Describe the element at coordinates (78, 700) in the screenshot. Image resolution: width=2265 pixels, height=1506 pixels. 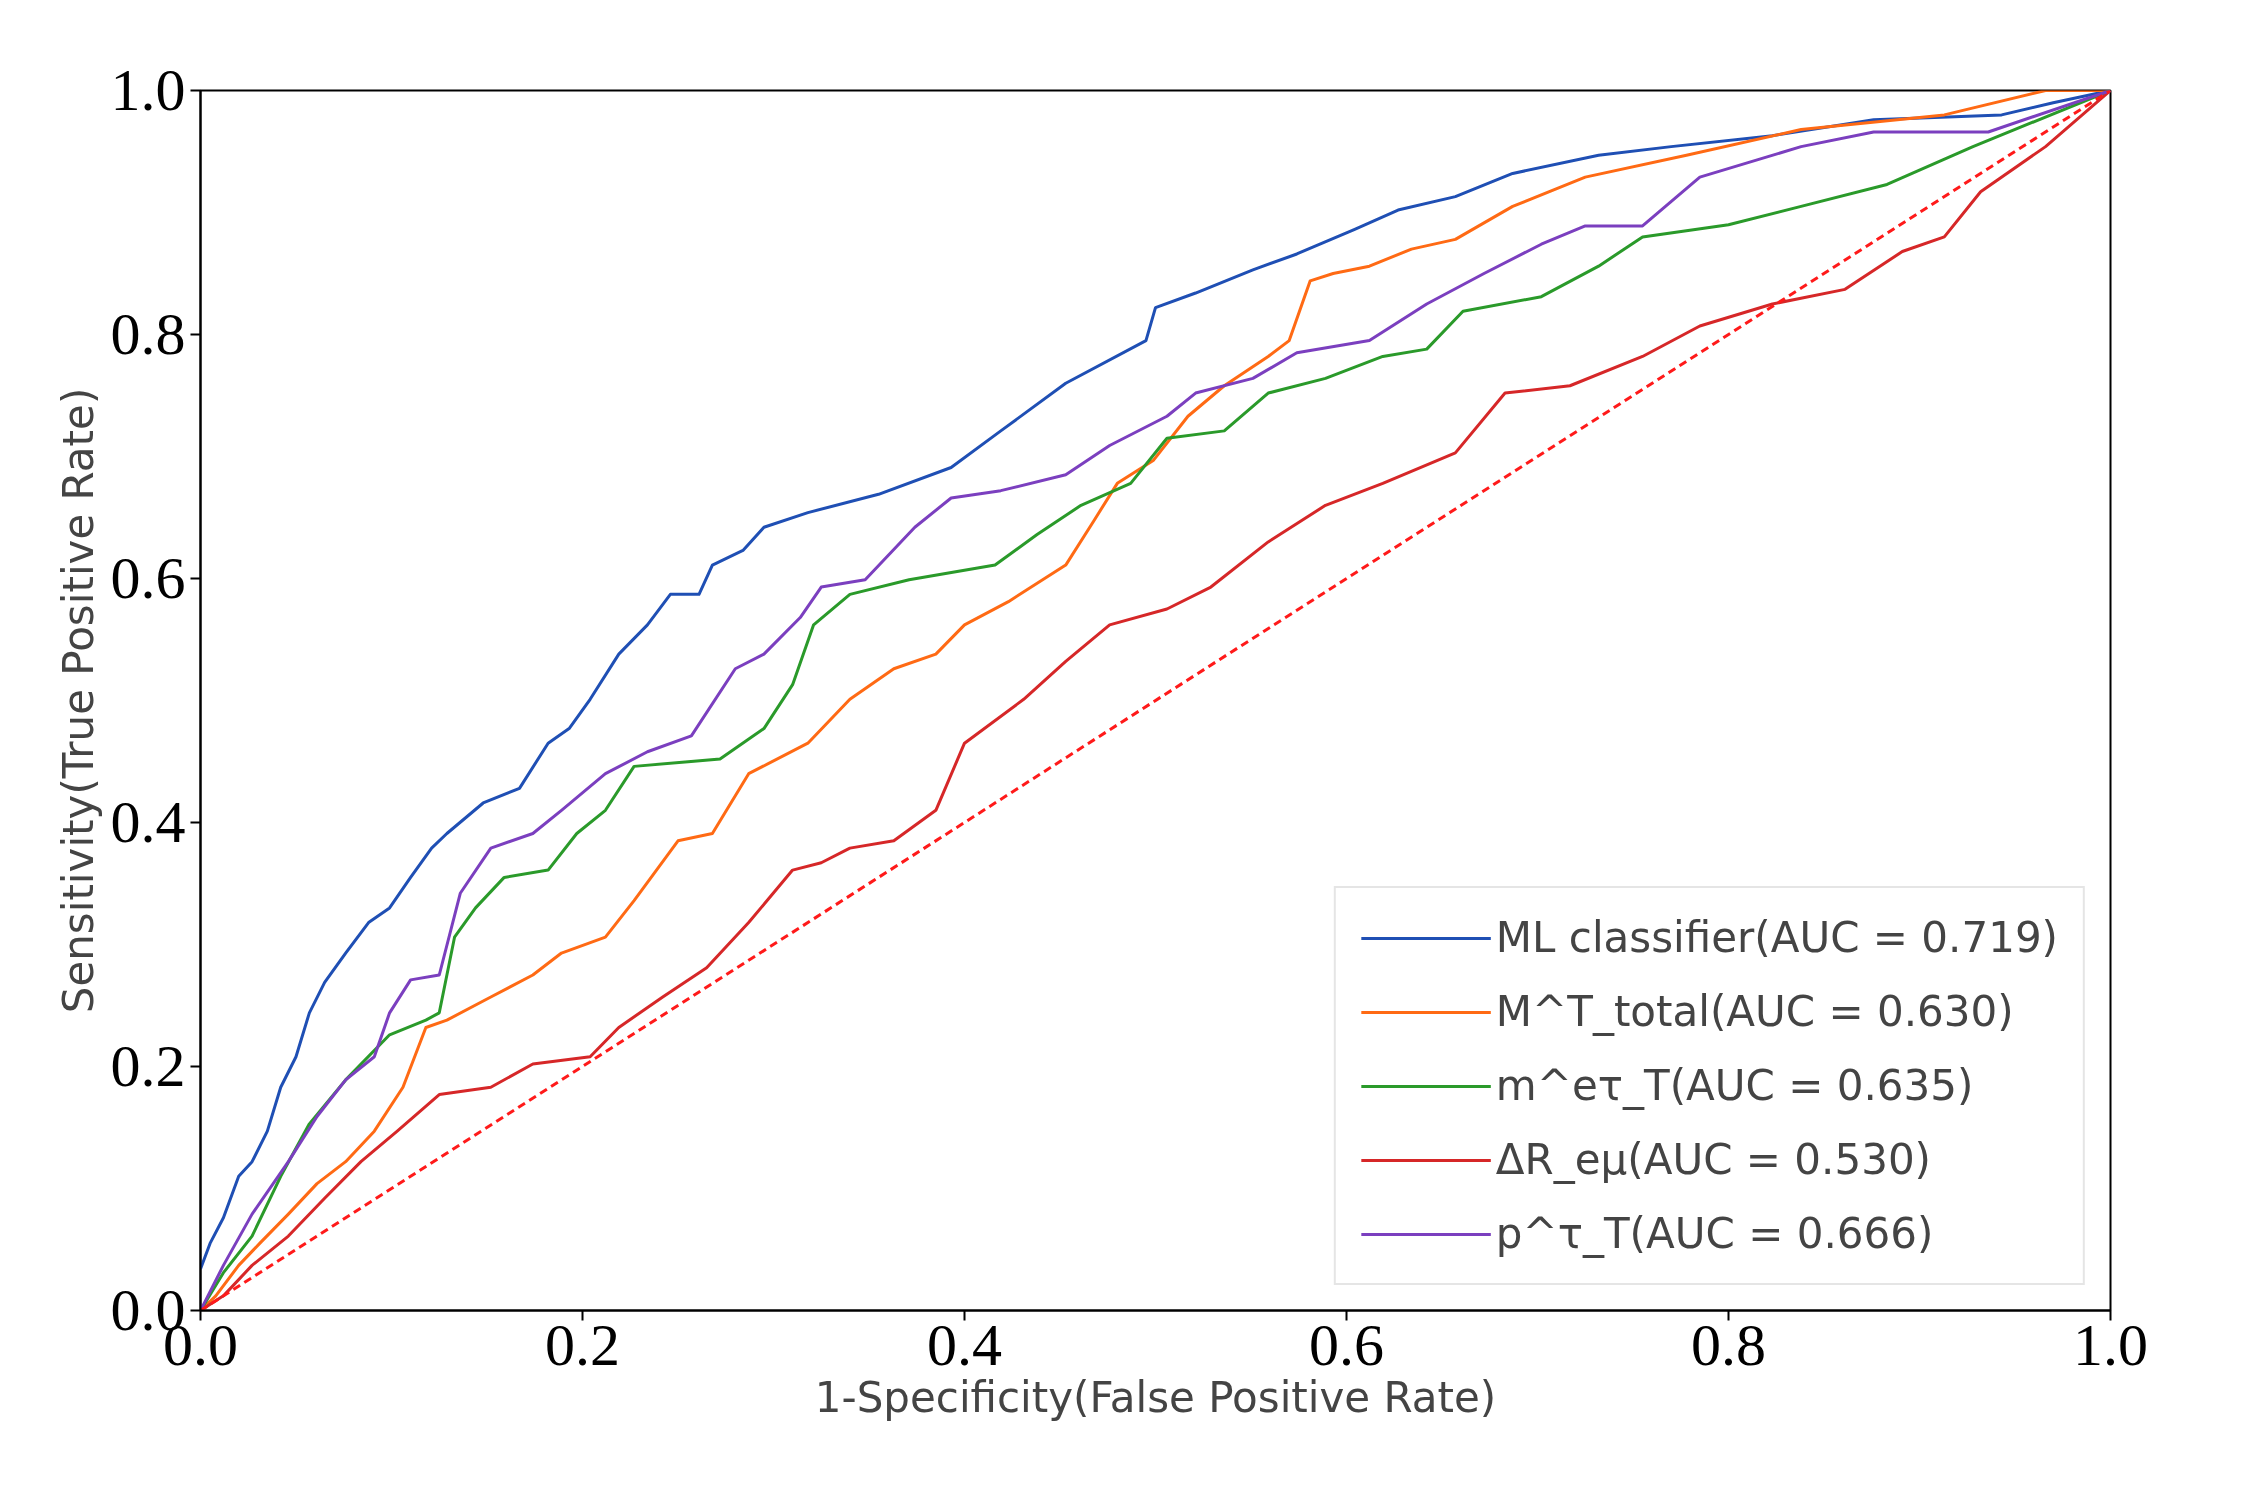
I see `y-axis-title: Sensitivity(True Positive Rate)` at that location.